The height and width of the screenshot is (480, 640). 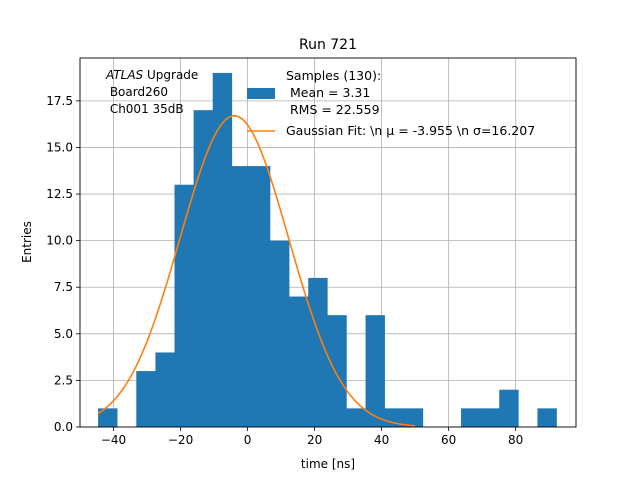 What do you see at coordinates (59, 147) in the screenshot?
I see `y-tick-label: 15.0` at bounding box center [59, 147].